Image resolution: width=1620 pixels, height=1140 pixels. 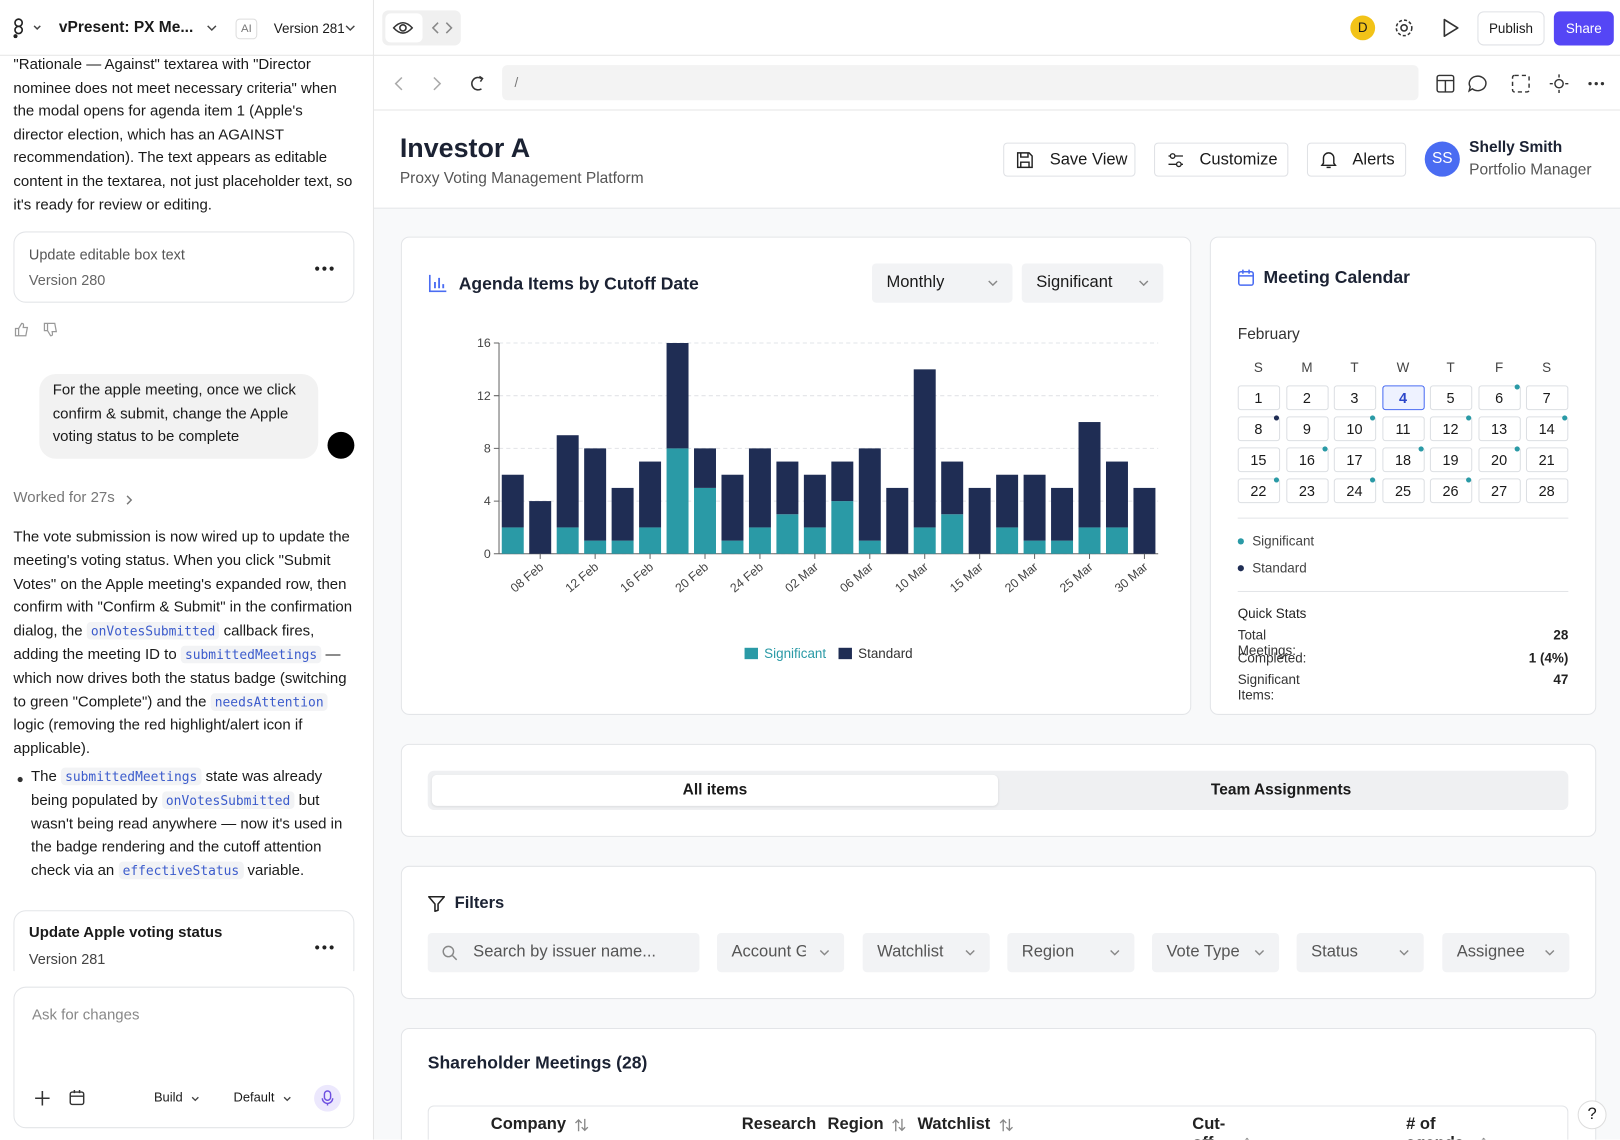 I want to click on column-header: Watchlist, so click(x=965, y=1125).